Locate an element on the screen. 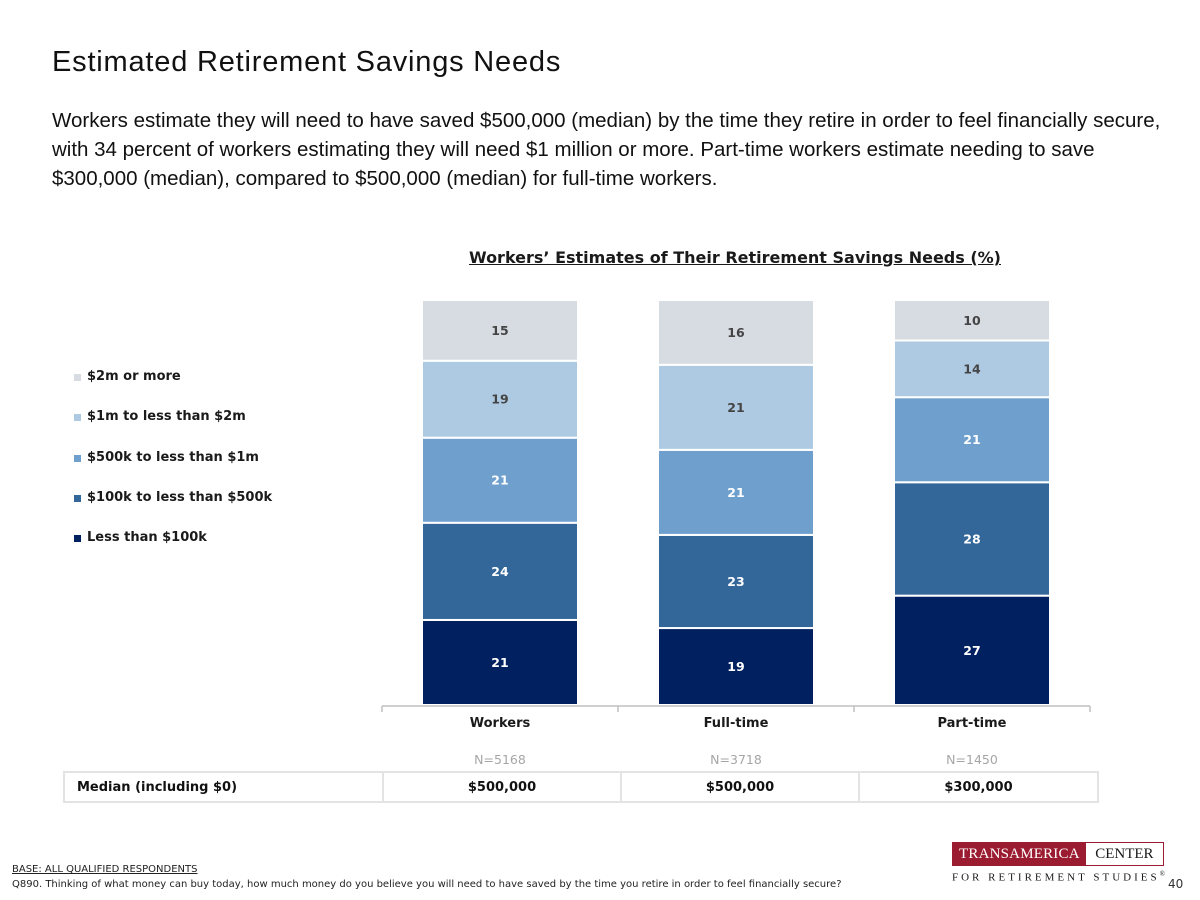 Image resolution: width=1200 pixels, height=900 pixels. legend-item-less-than-100k: Less than $100k is located at coordinates (173, 550).